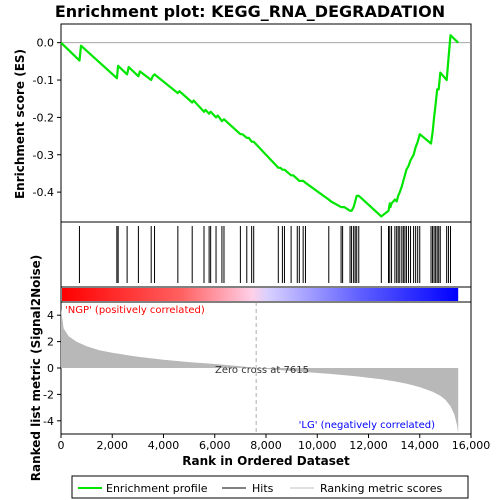 Image resolution: width=500 pixels, height=500 pixels. I want to click on es-y-axis-title: Enrichment score (ES), so click(20, 124).